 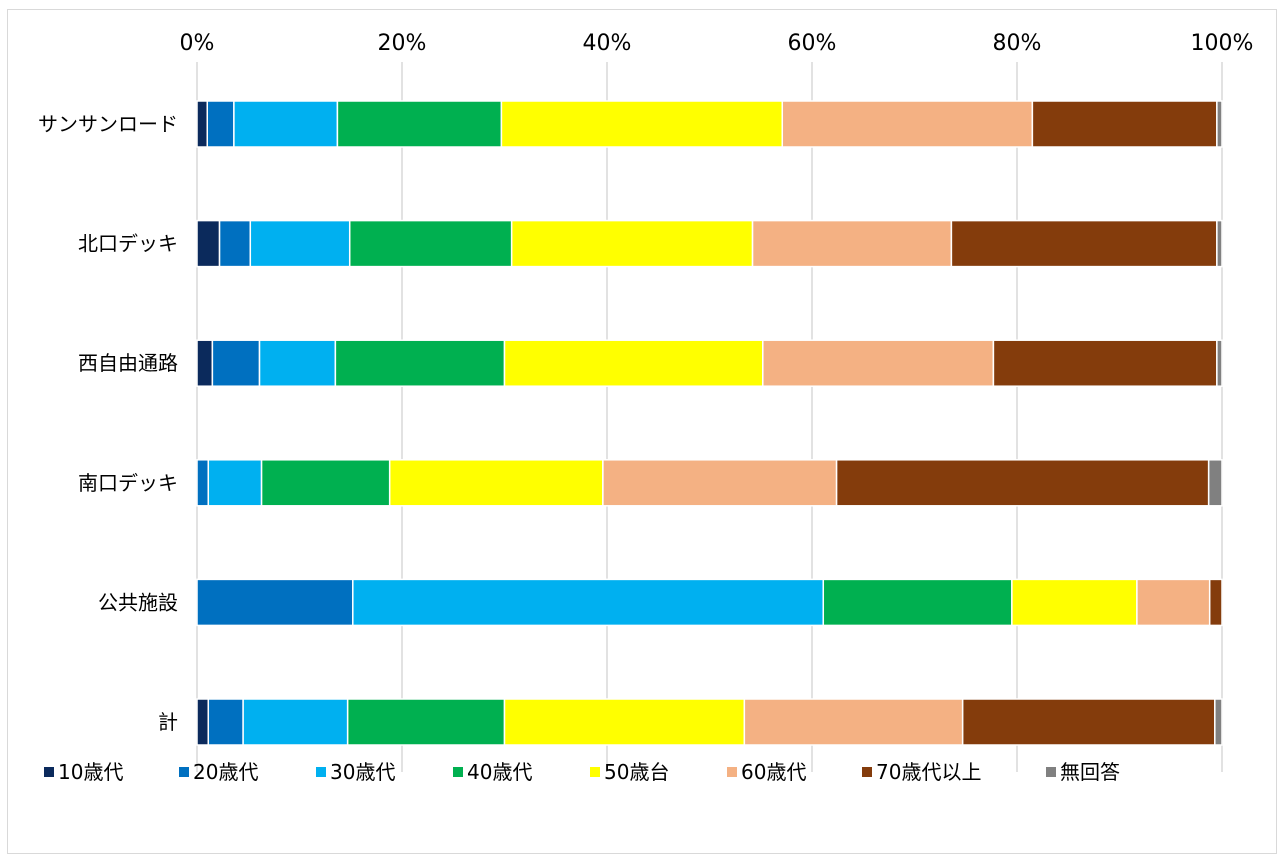 I want to click on legend-label: 無回答, so click(x=1090, y=772).